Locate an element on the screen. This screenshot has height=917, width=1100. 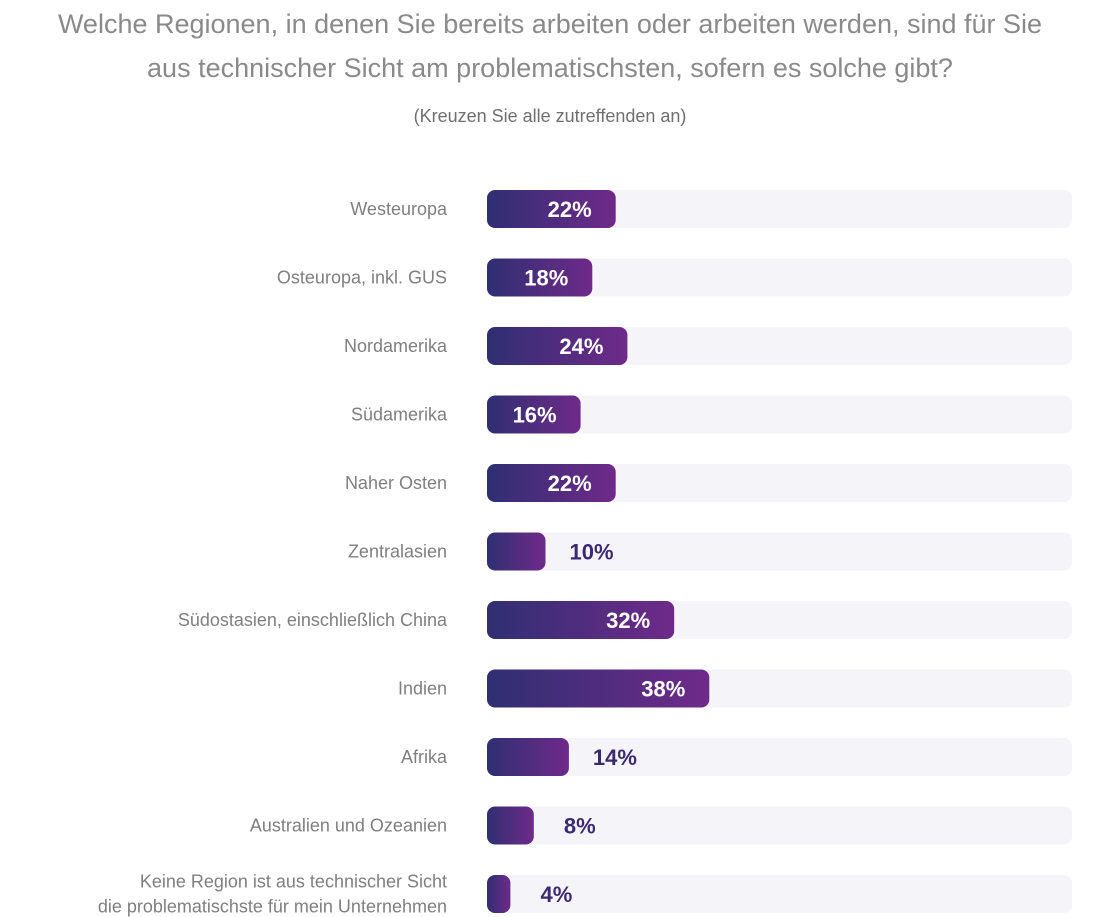
category-label: Osteuropa, inkl. GUS is located at coordinates (362, 278).